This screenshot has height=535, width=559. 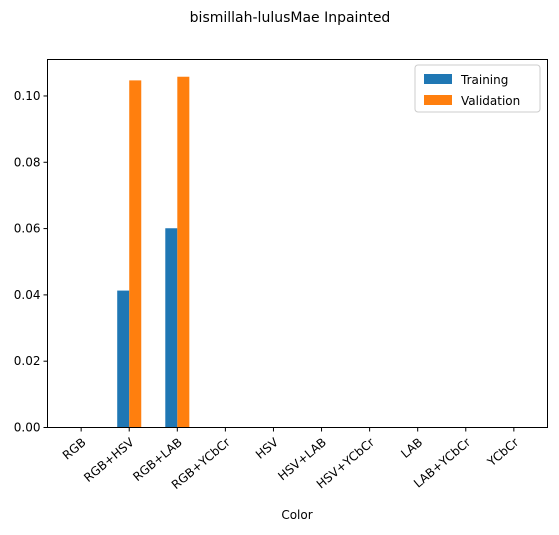 What do you see at coordinates (27, 295) in the screenshot?
I see `y-tick-label: 0.04` at bounding box center [27, 295].